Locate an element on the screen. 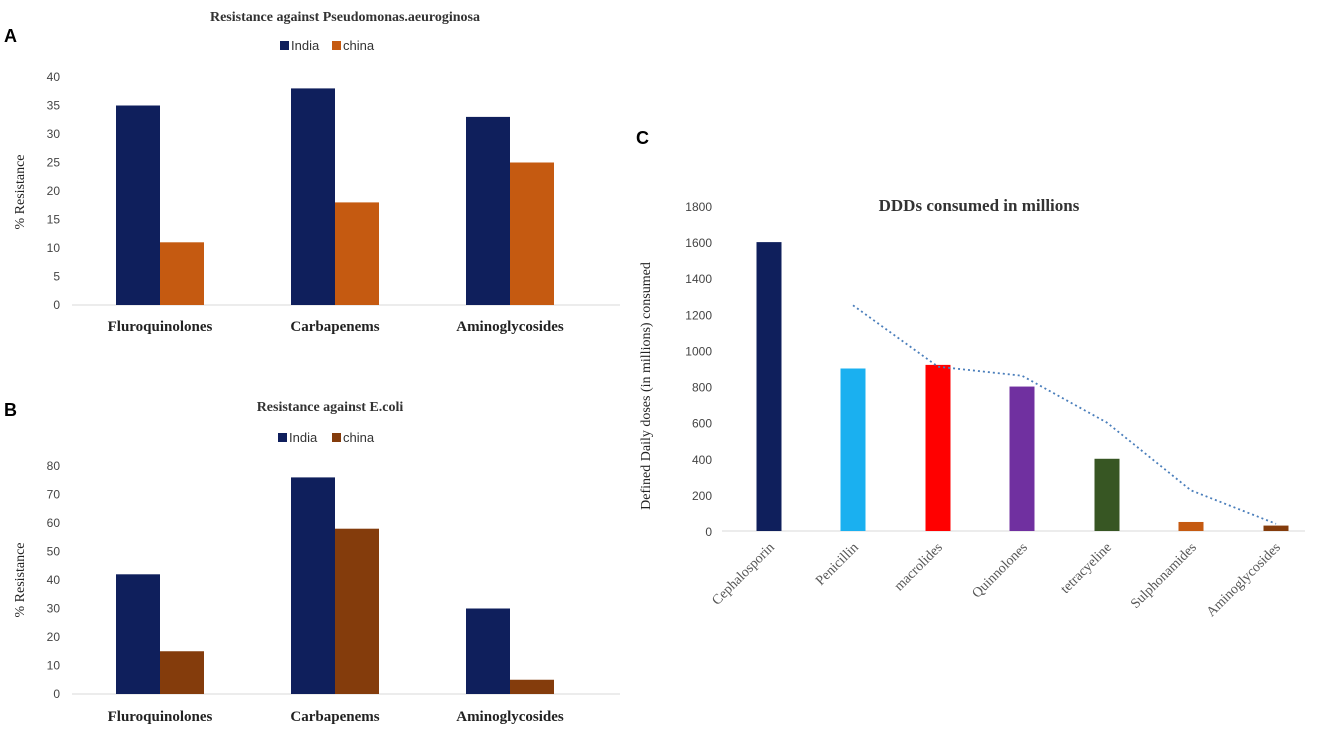 This screenshot has width=1325, height=731. chart-a-legend: India china is located at coordinates (327, 45).